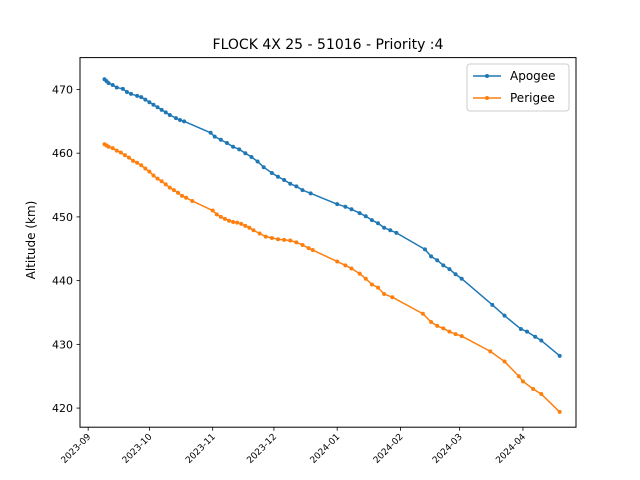 This screenshot has width=640, height=480. Describe the element at coordinates (62, 408) in the screenshot. I see `y-tick-label: 420` at that location.